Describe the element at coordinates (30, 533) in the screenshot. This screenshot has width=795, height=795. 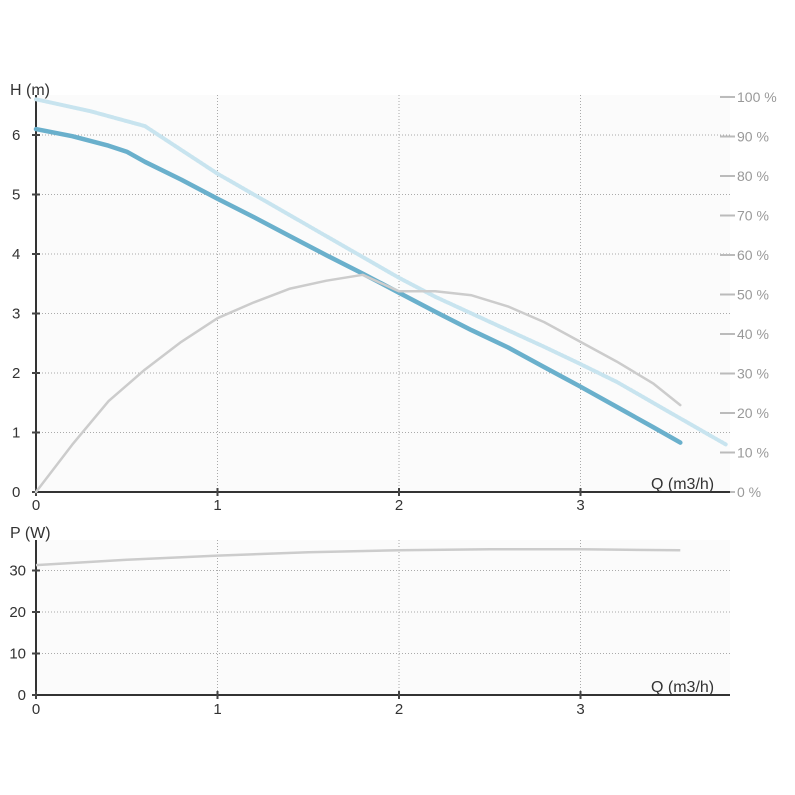
I see `power-y-axis-title: P (W)` at that location.